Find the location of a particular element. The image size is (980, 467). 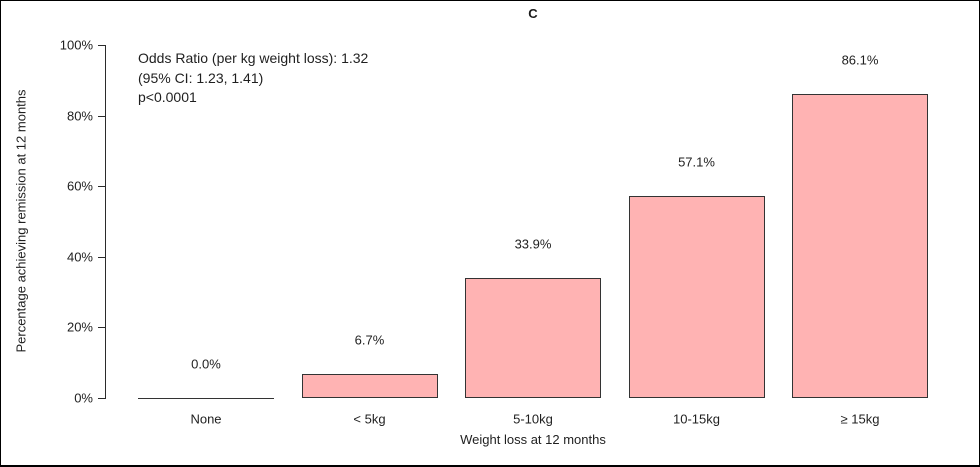

y-axis-line is located at coordinates (105, 222).